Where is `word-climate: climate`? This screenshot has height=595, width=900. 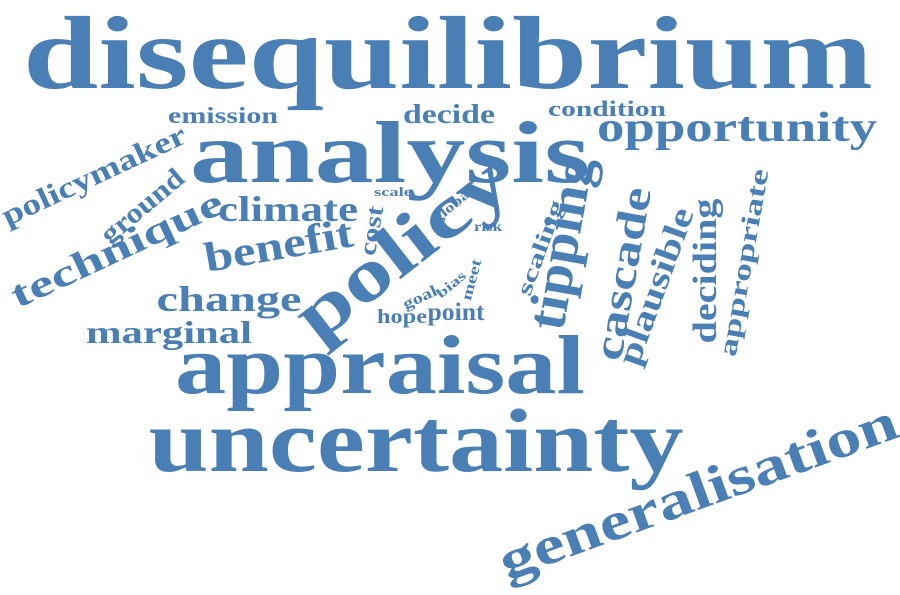
word-climate: climate is located at coordinates (288, 209).